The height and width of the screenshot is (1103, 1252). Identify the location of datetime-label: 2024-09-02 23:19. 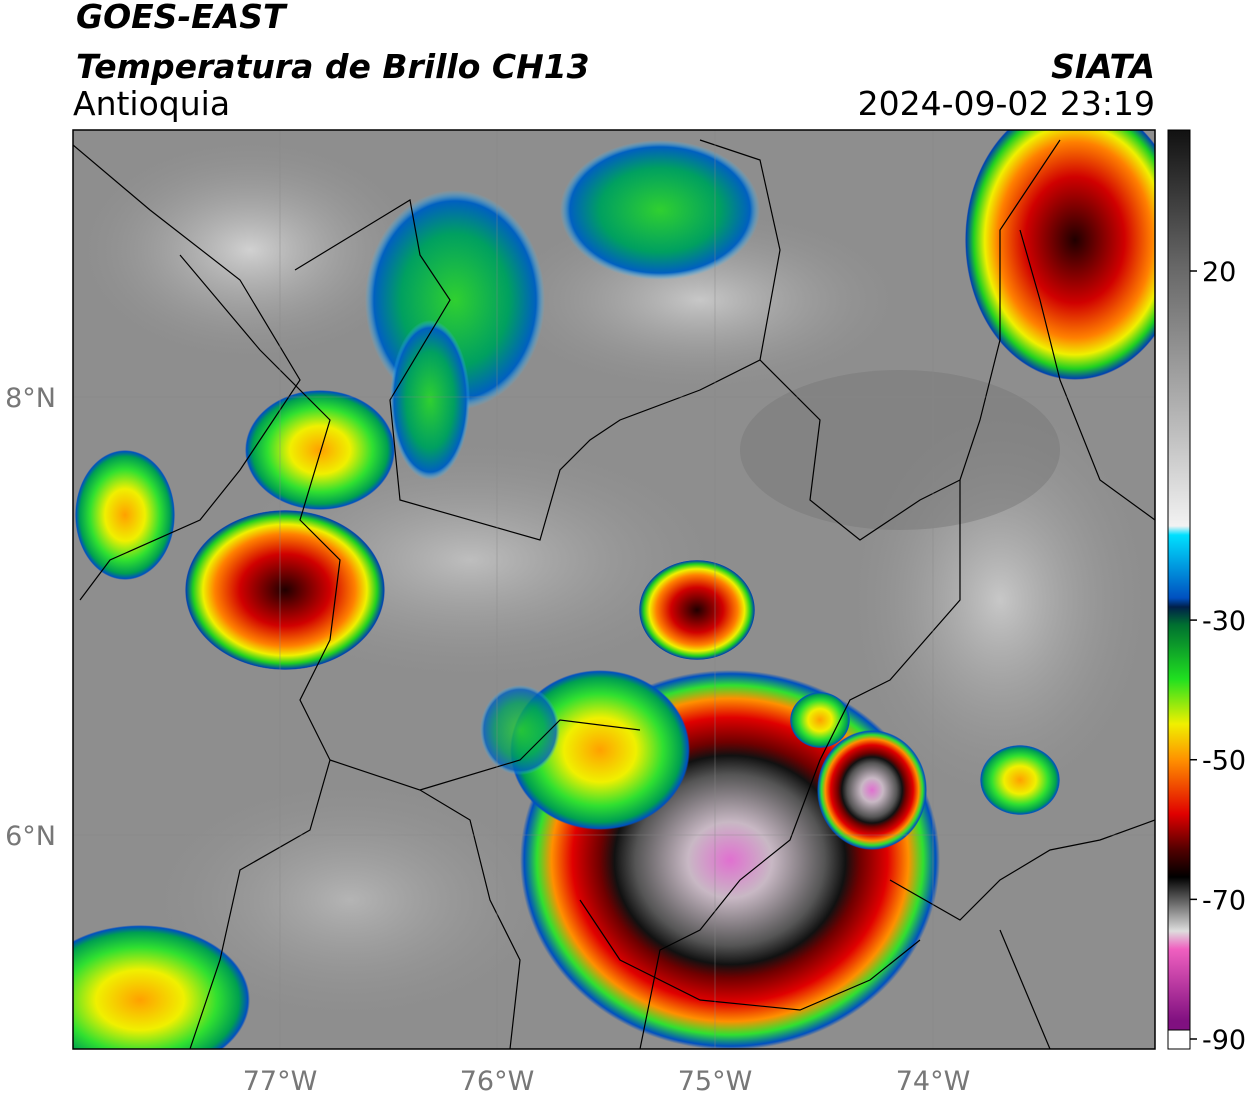
(1006, 103).